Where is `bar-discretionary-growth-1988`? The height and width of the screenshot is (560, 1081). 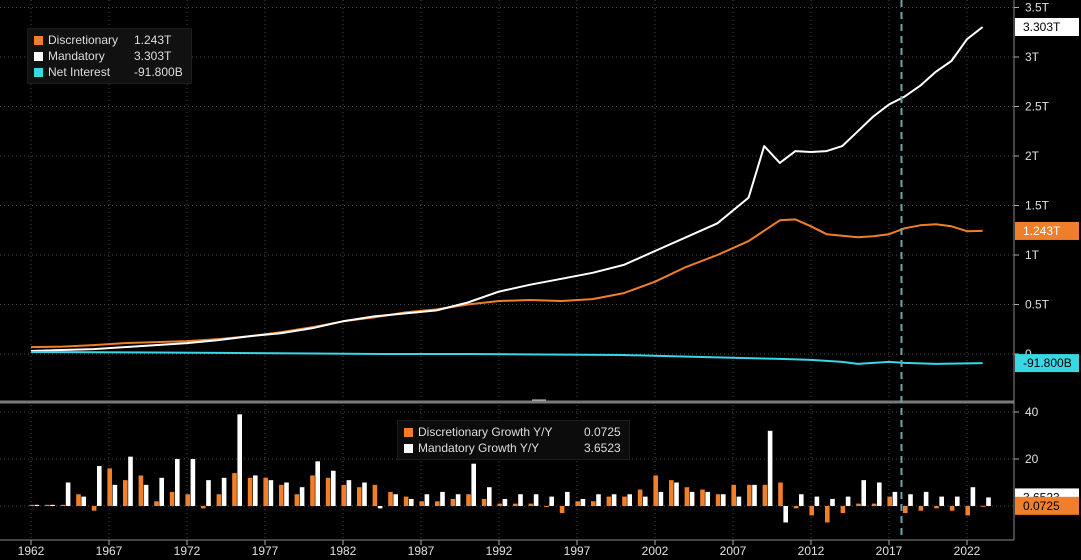 bar-discretionary-growth-1988 is located at coordinates (437, 503).